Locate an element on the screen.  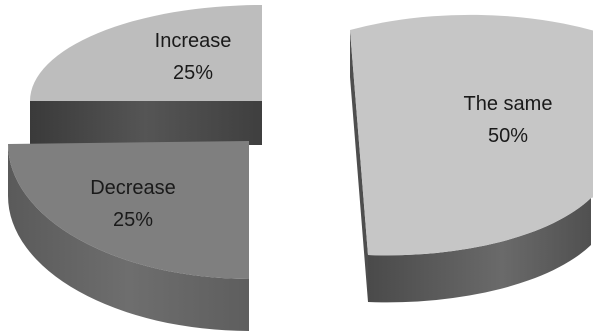
label-the-same-name: The same is located at coordinates (508, 104).